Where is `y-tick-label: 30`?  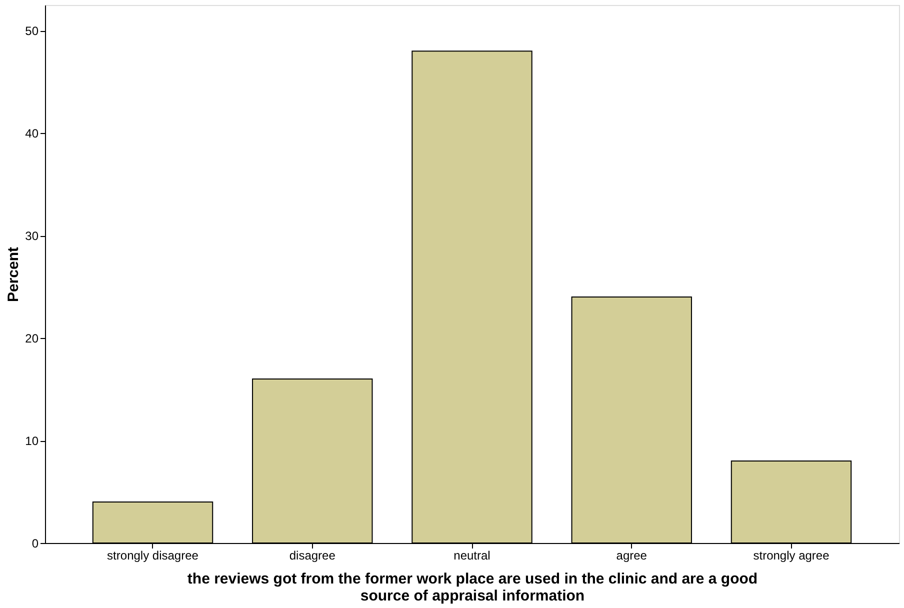 y-tick-label: 30 is located at coordinates (32, 236).